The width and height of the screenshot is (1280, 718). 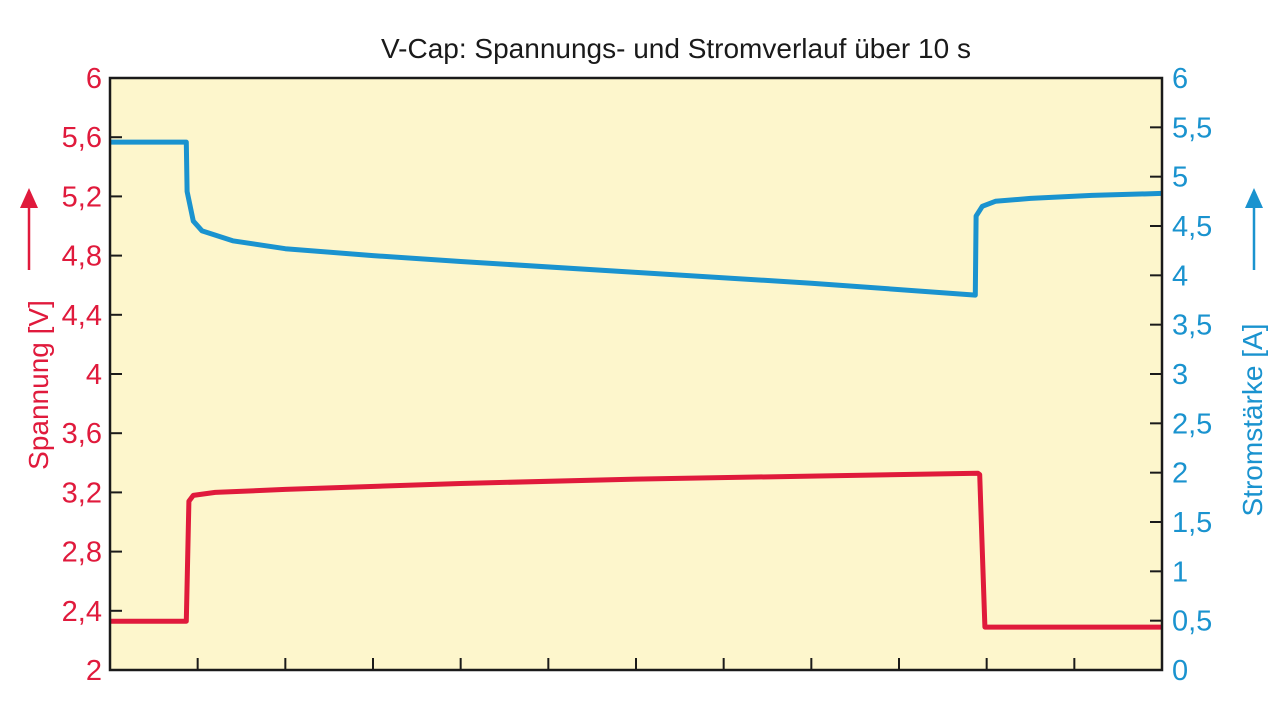 What do you see at coordinates (1180, 276) in the screenshot?
I see `y-tick-label-right: 4` at bounding box center [1180, 276].